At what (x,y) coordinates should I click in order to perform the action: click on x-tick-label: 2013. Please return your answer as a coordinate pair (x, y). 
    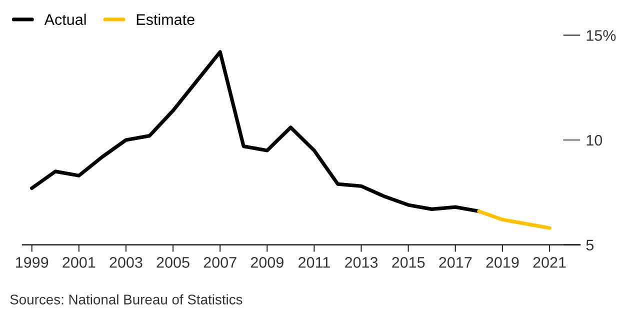
    Looking at the image, I should click on (361, 262).